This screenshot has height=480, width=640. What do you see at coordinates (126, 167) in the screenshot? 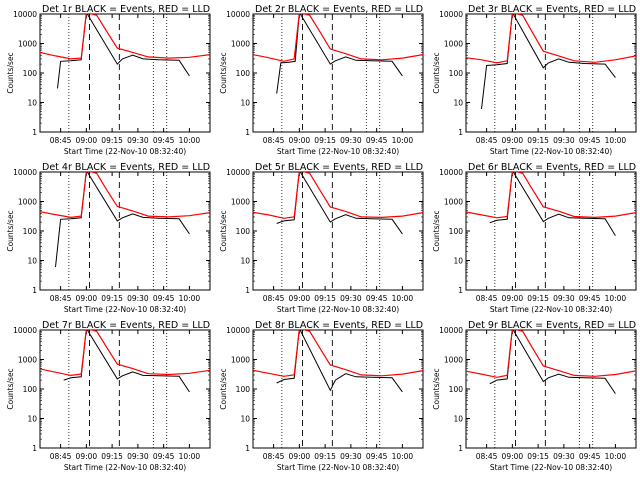
I see `panel-title: Det 4r BLACK = Events, RED = LLD` at bounding box center [126, 167].